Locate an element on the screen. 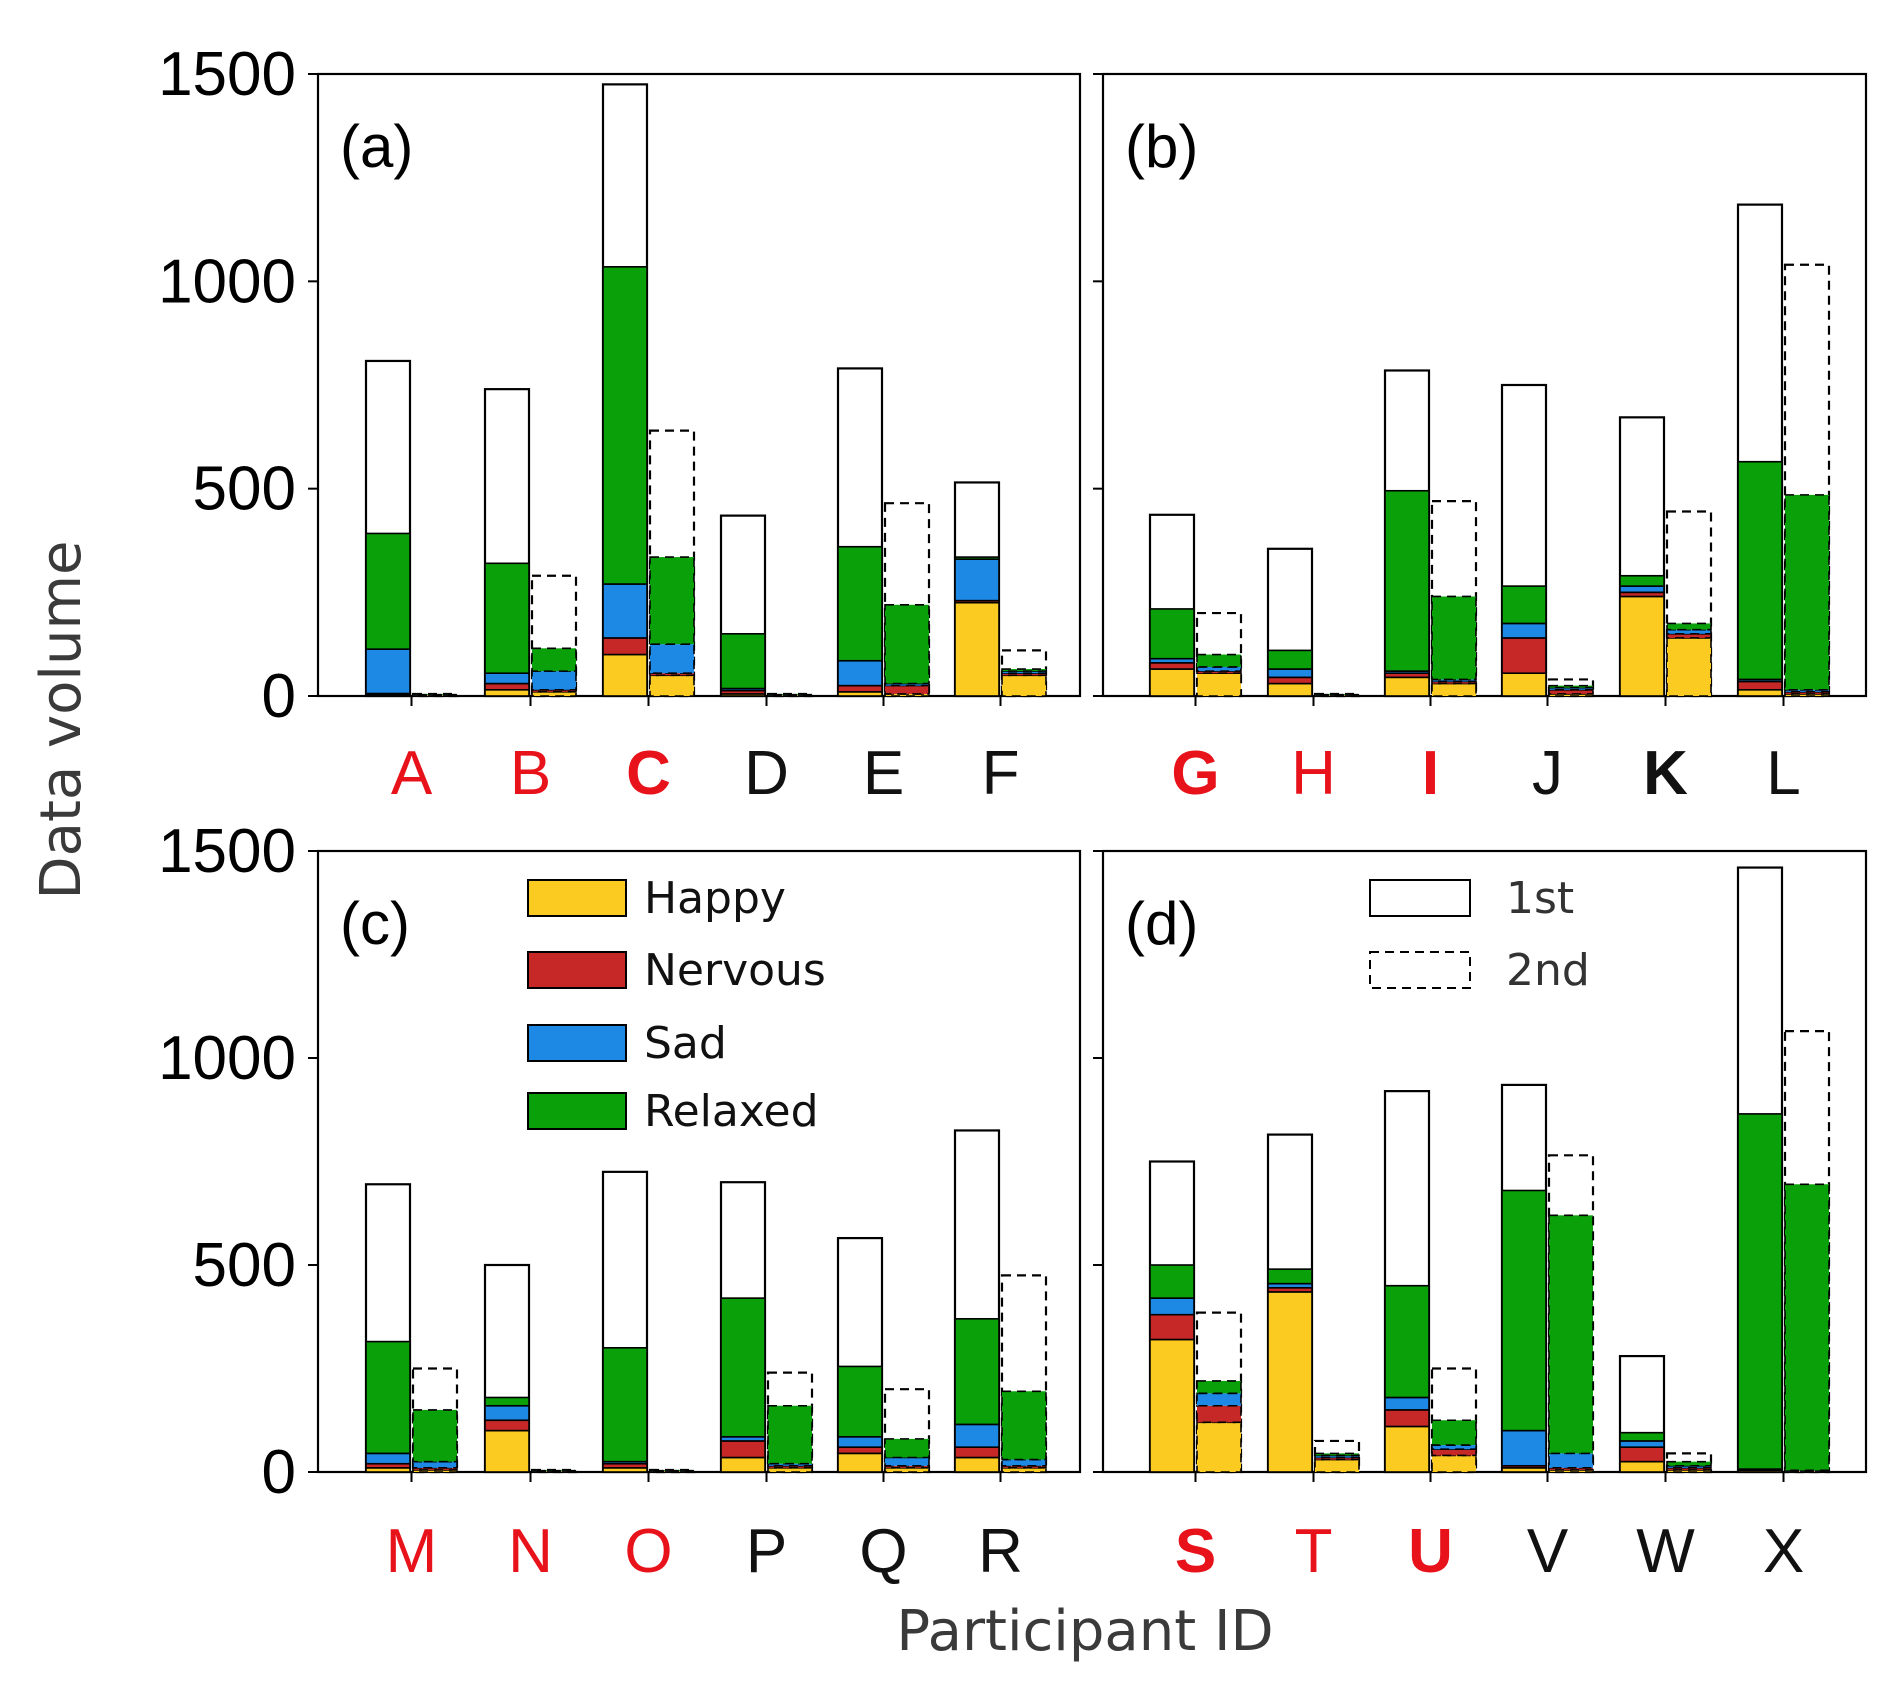  participant-label-Q: Q is located at coordinates (883, 1551).